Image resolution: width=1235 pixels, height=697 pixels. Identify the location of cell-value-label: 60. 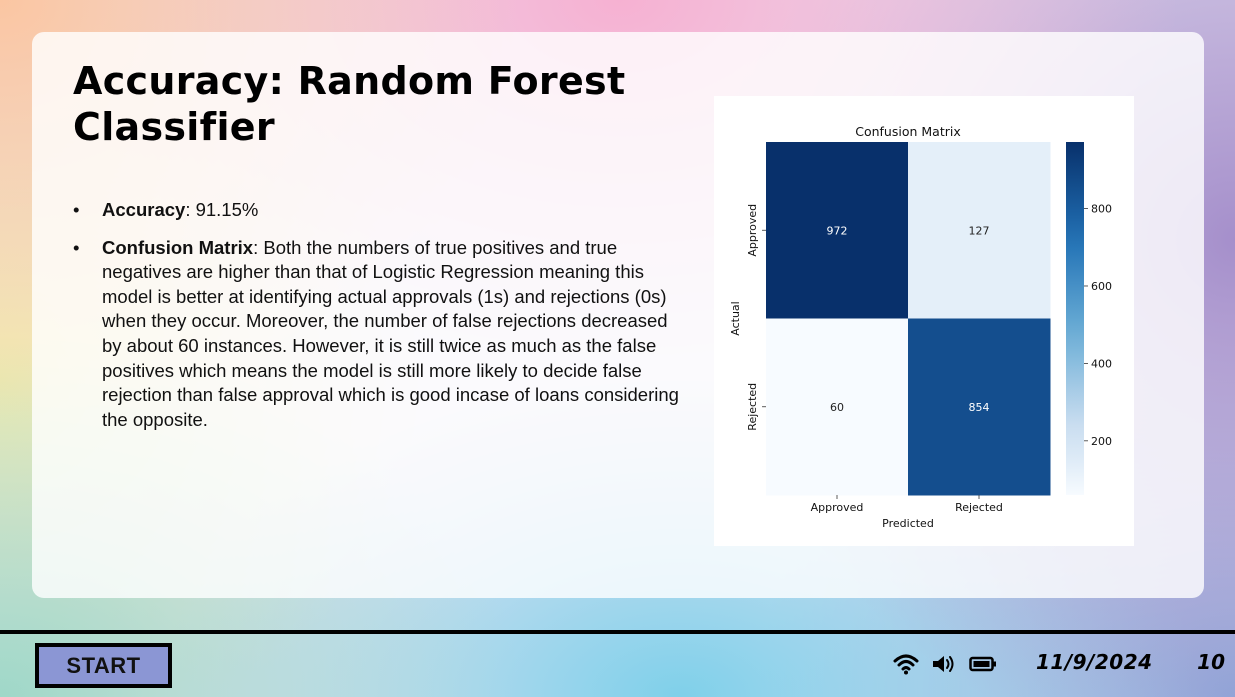
(837, 407).